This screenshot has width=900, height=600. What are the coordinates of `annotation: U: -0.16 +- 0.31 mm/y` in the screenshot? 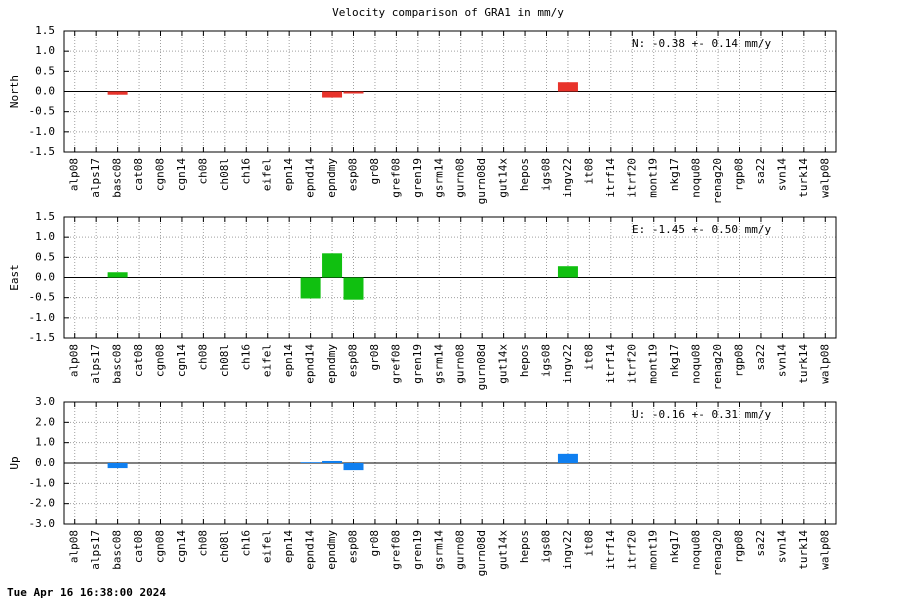 It's located at (701, 414).